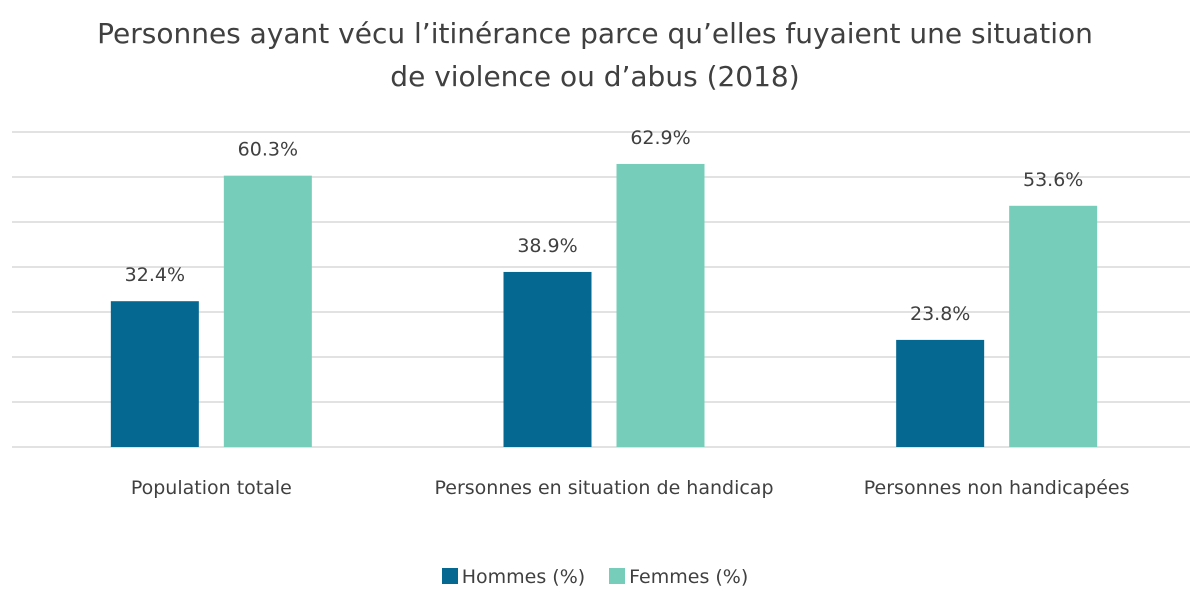  I want to click on data-label: 38.9%, so click(547, 246).